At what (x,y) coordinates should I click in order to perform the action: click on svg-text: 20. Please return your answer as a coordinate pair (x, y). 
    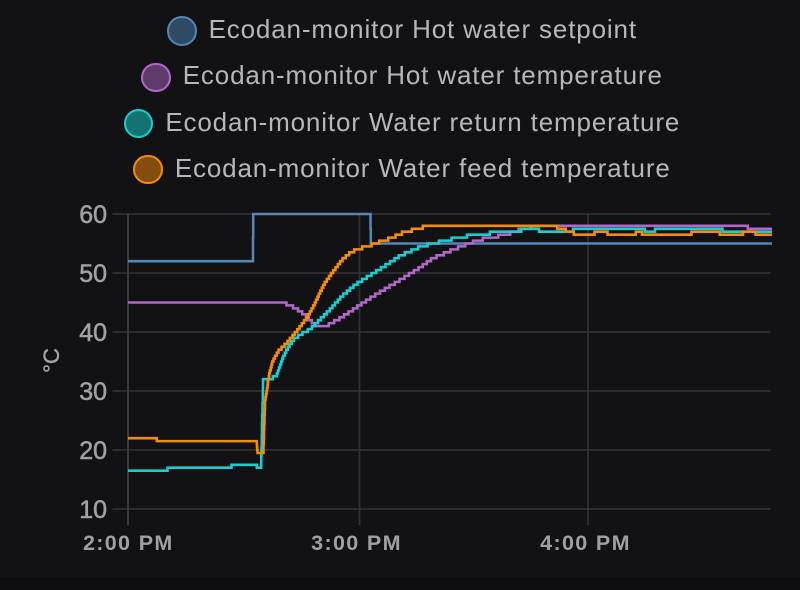
    Looking at the image, I should click on (93, 451).